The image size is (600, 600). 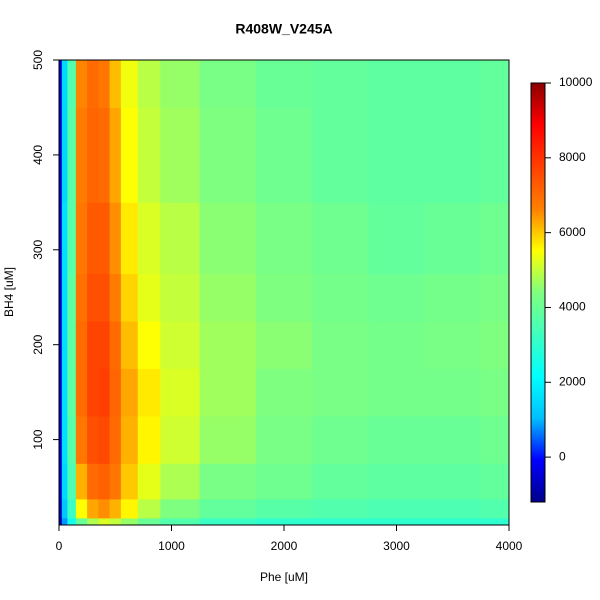 I want to click on color-bar-tick-label: 2000, so click(x=572, y=381).